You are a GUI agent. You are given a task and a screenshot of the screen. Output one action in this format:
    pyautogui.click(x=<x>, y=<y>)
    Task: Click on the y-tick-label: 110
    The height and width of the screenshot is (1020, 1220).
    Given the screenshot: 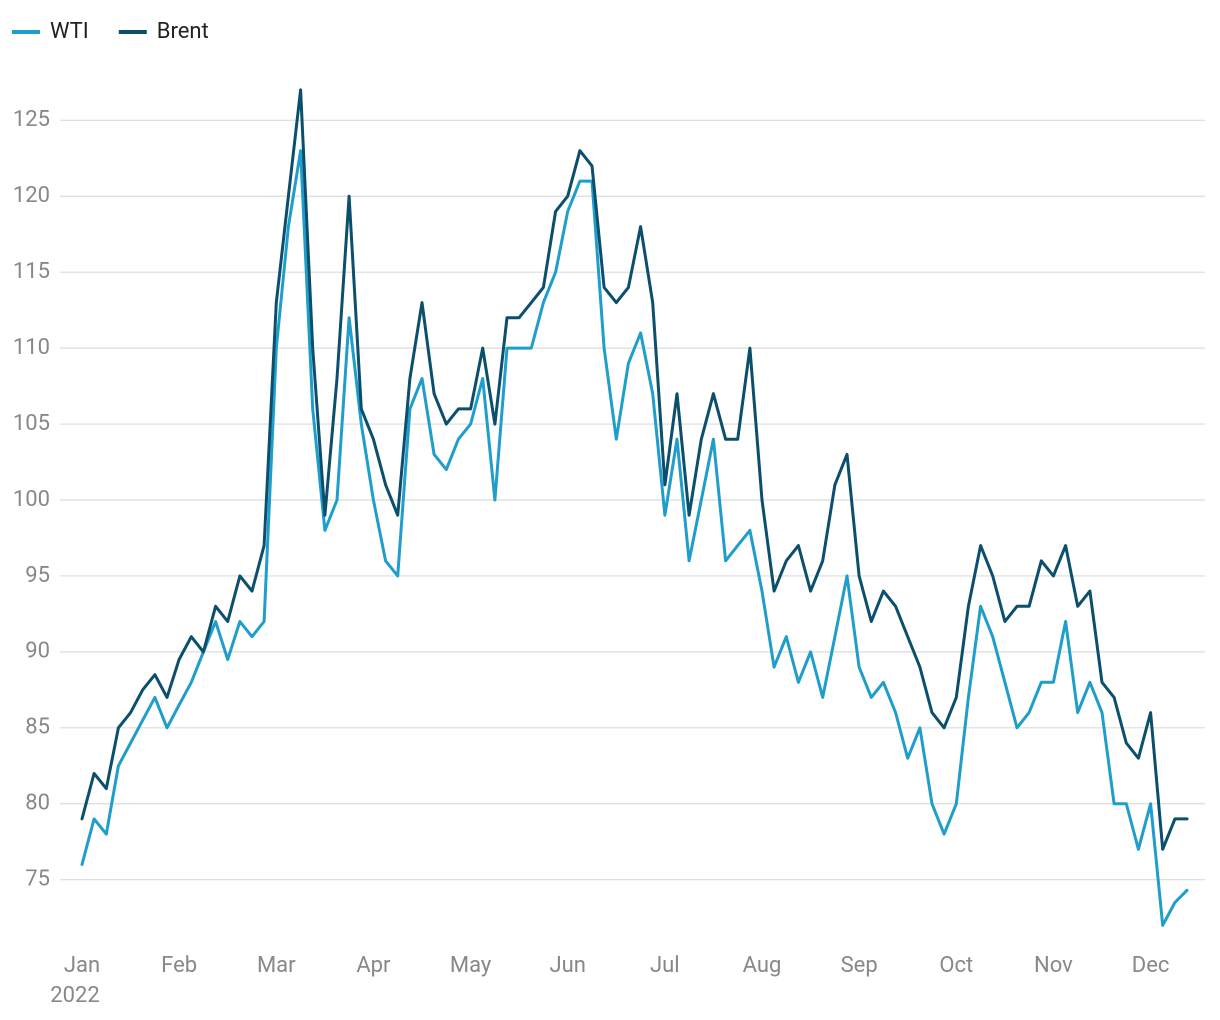 What is the action you would take?
    pyautogui.click(x=31, y=347)
    